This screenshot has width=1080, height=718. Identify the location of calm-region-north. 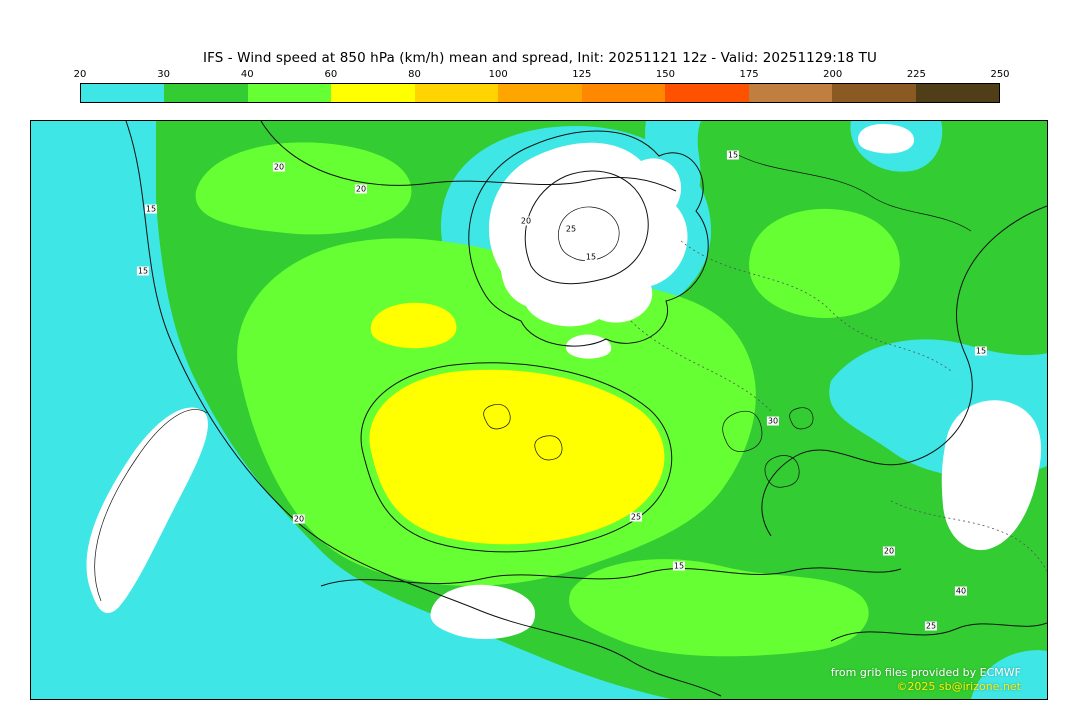
(588, 234).